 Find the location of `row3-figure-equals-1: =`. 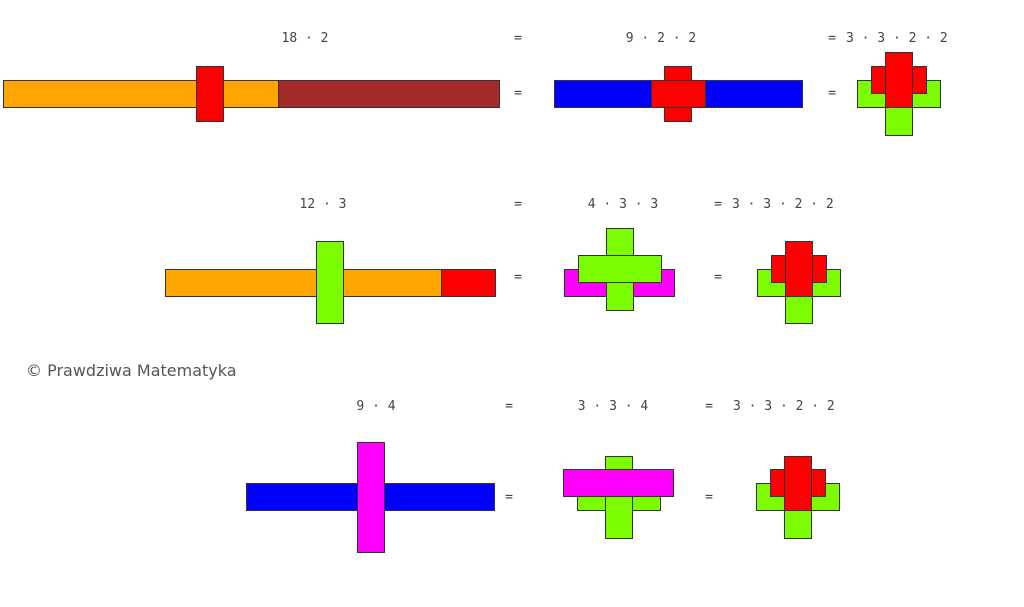

row3-figure-equals-1: = is located at coordinates (509, 497).